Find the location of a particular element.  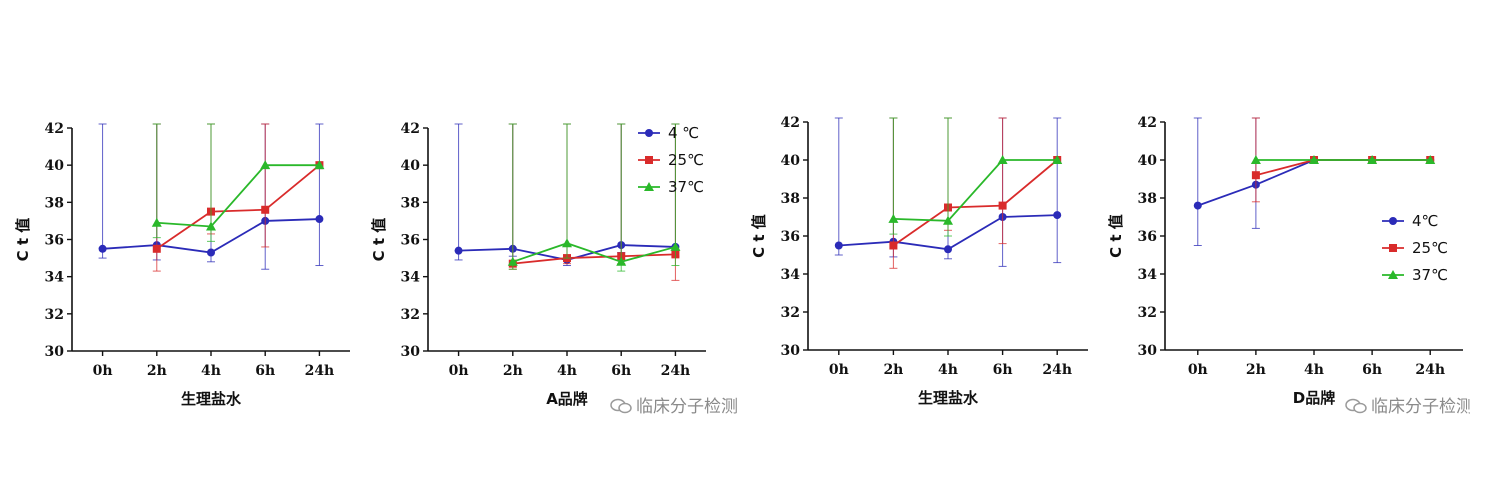

series-25c is located at coordinates (975, 193).